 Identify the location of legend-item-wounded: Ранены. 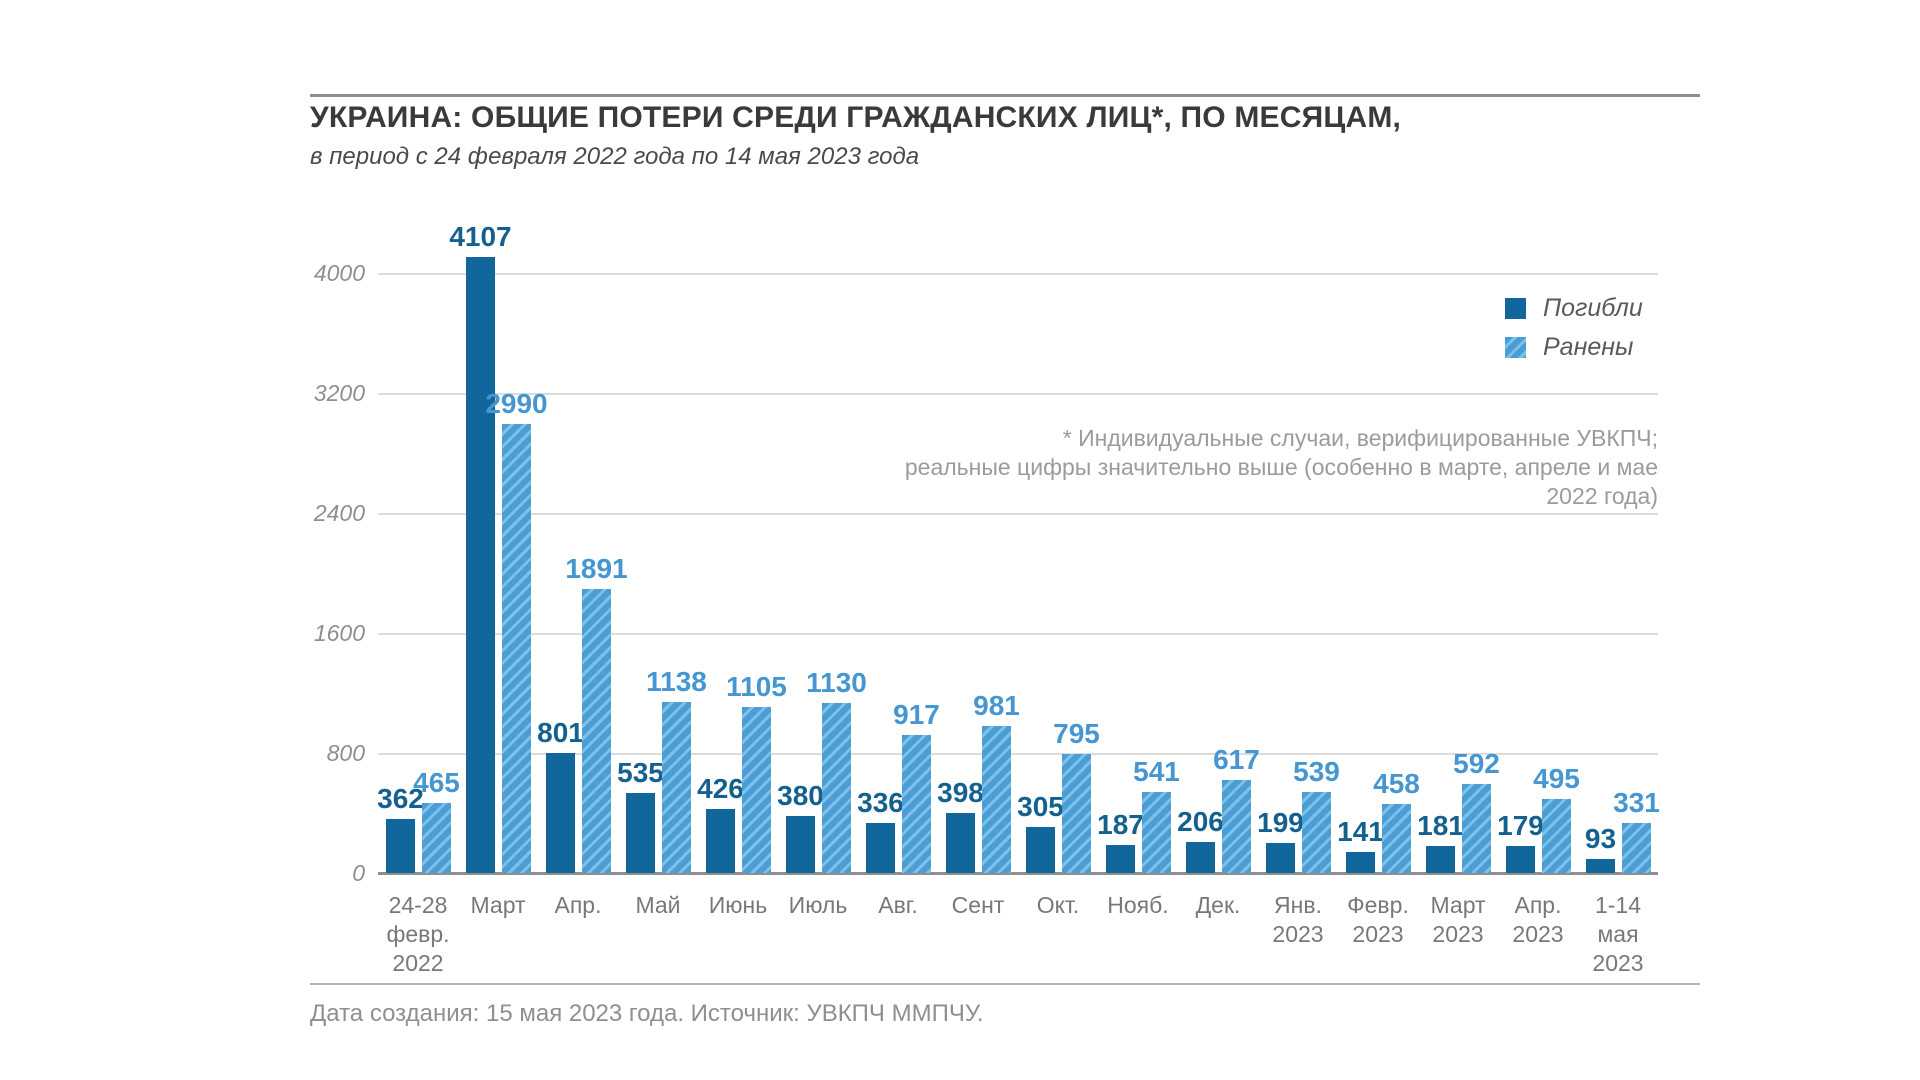
(1574, 347).